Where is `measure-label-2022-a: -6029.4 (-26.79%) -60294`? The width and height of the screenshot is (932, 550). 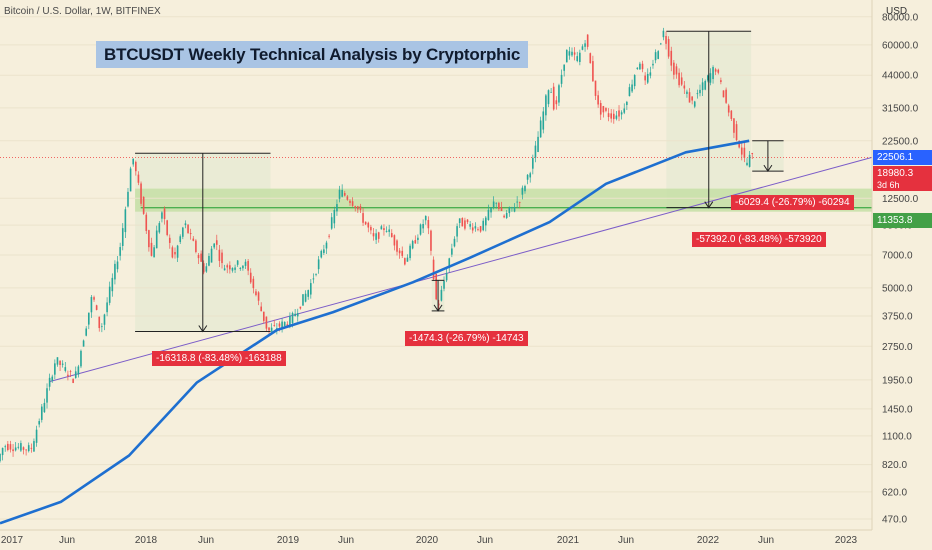 measure-label-2022-a: -6029.4 (-26.79%) -60294 is located at coordinates (792, 202).